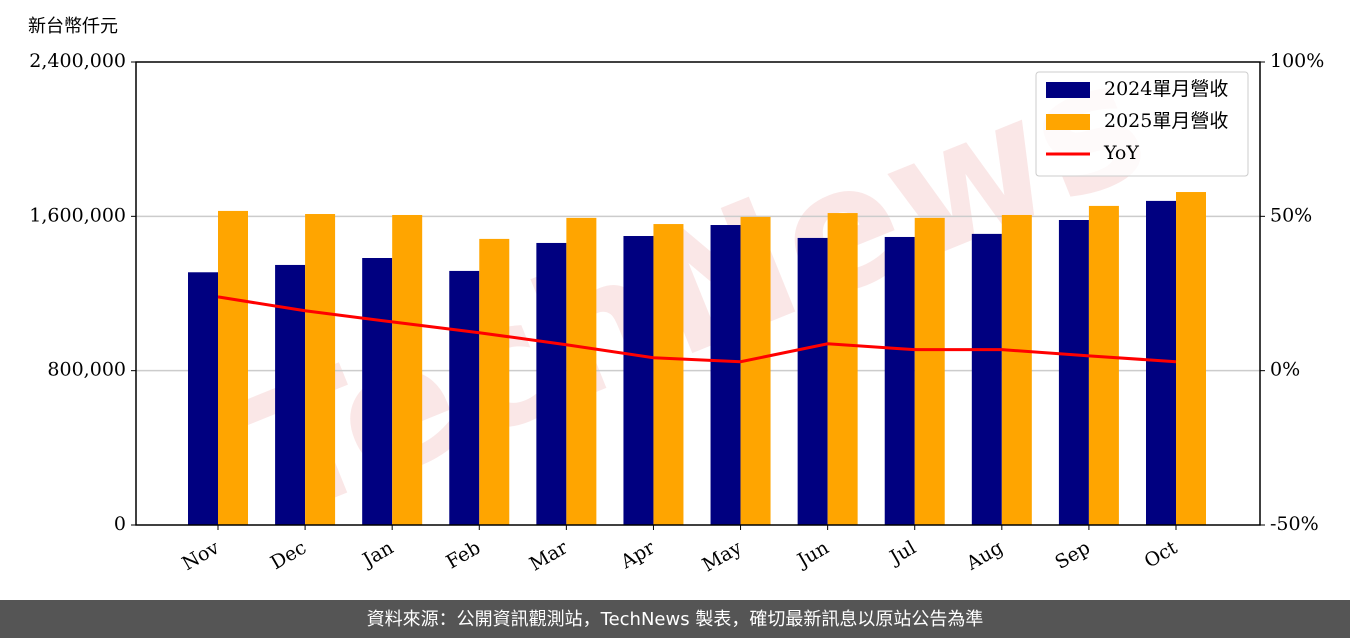  What do you see at coordinates (697, 329) in the screenshot?
I see `line` at bounding box center [697, 329].